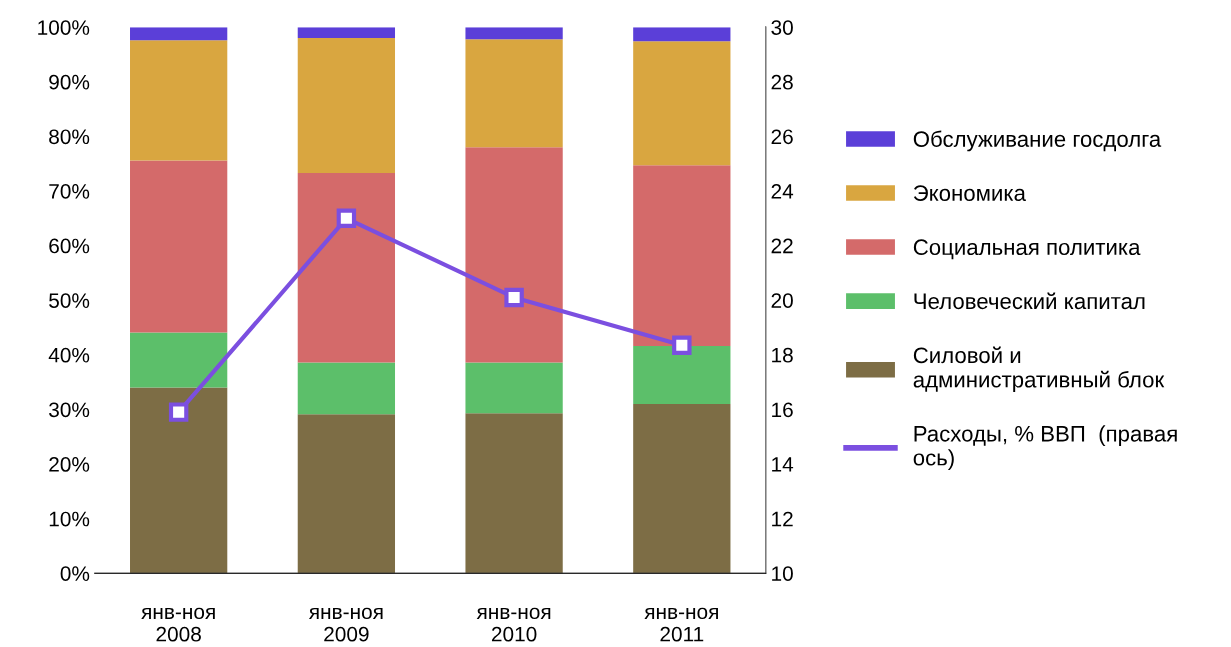 Image resolution: width=1231 pixels, height=647 pixels. I want to click on y-tick-label: 70%, so click(69, 191).